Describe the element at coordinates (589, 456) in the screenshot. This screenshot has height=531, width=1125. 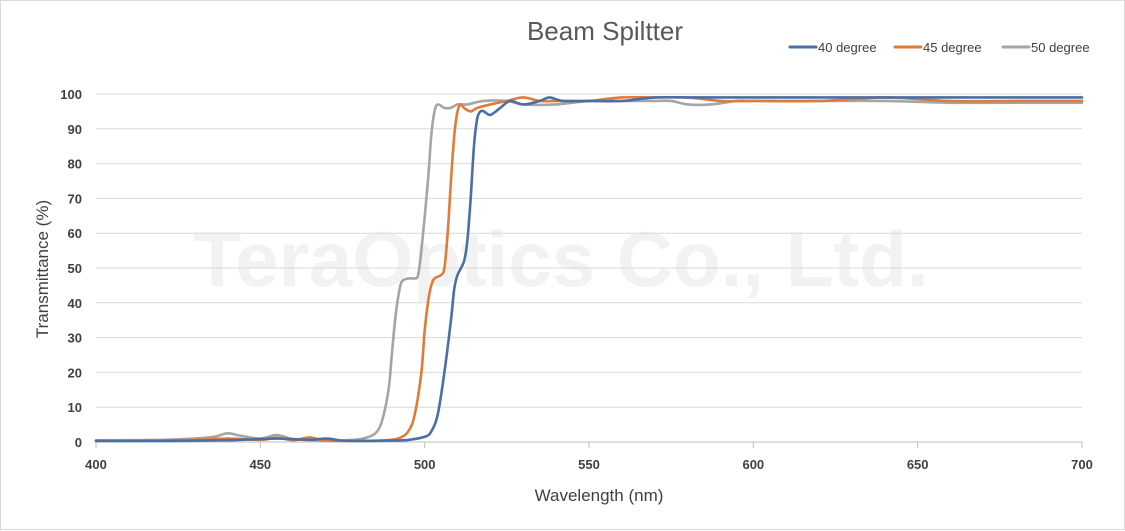
I see `x-axis: 400 450 500 550 600 650 700` at that location.